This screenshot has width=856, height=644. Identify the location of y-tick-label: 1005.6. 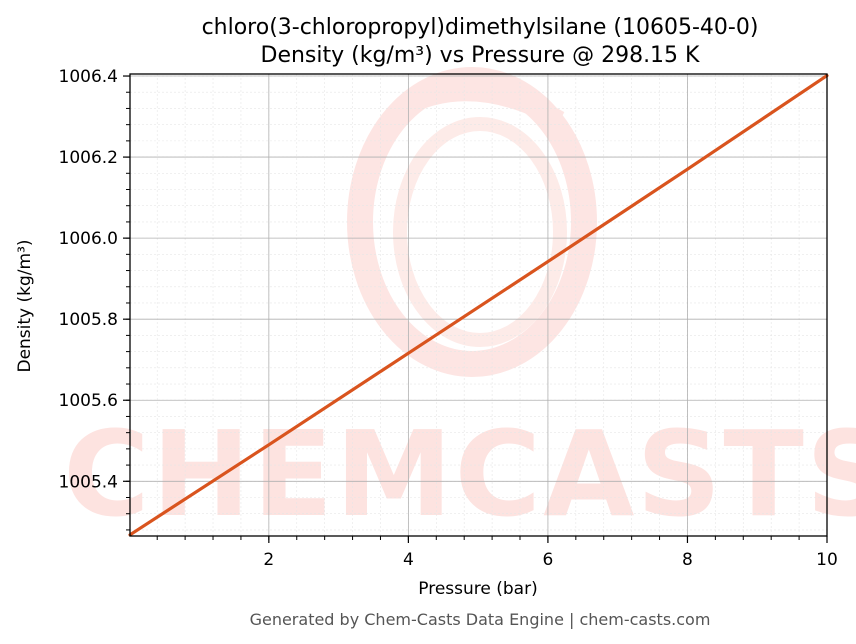
(88, 401).